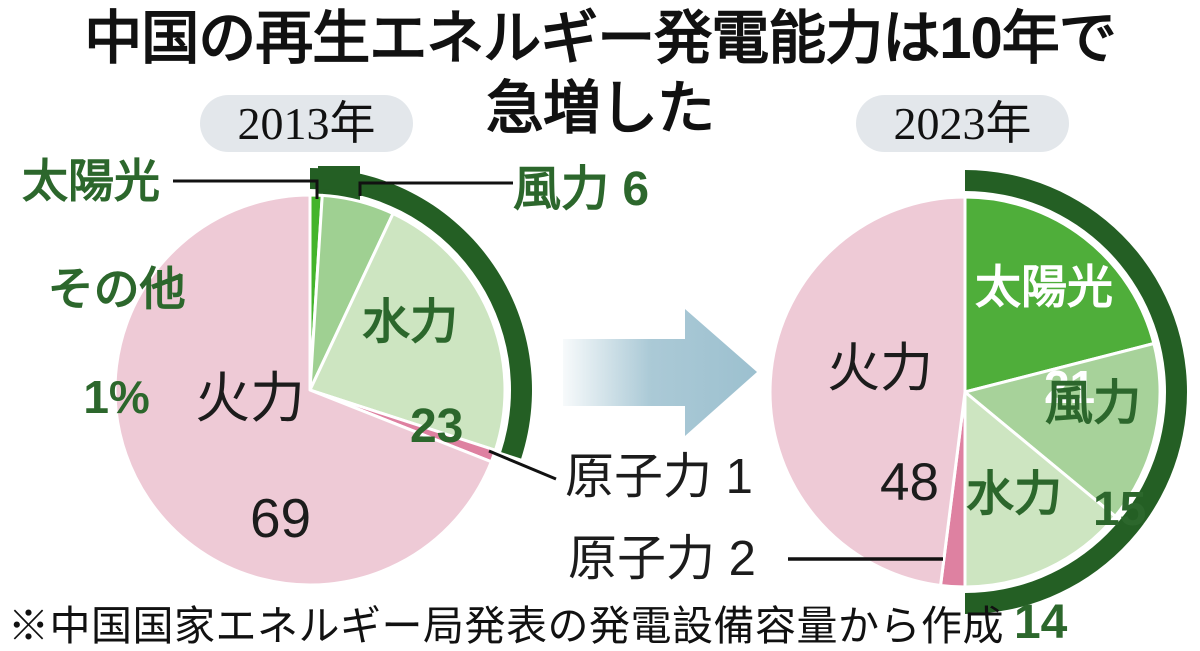  I want to click on solar-2013-leader-line, so click(246, 189).